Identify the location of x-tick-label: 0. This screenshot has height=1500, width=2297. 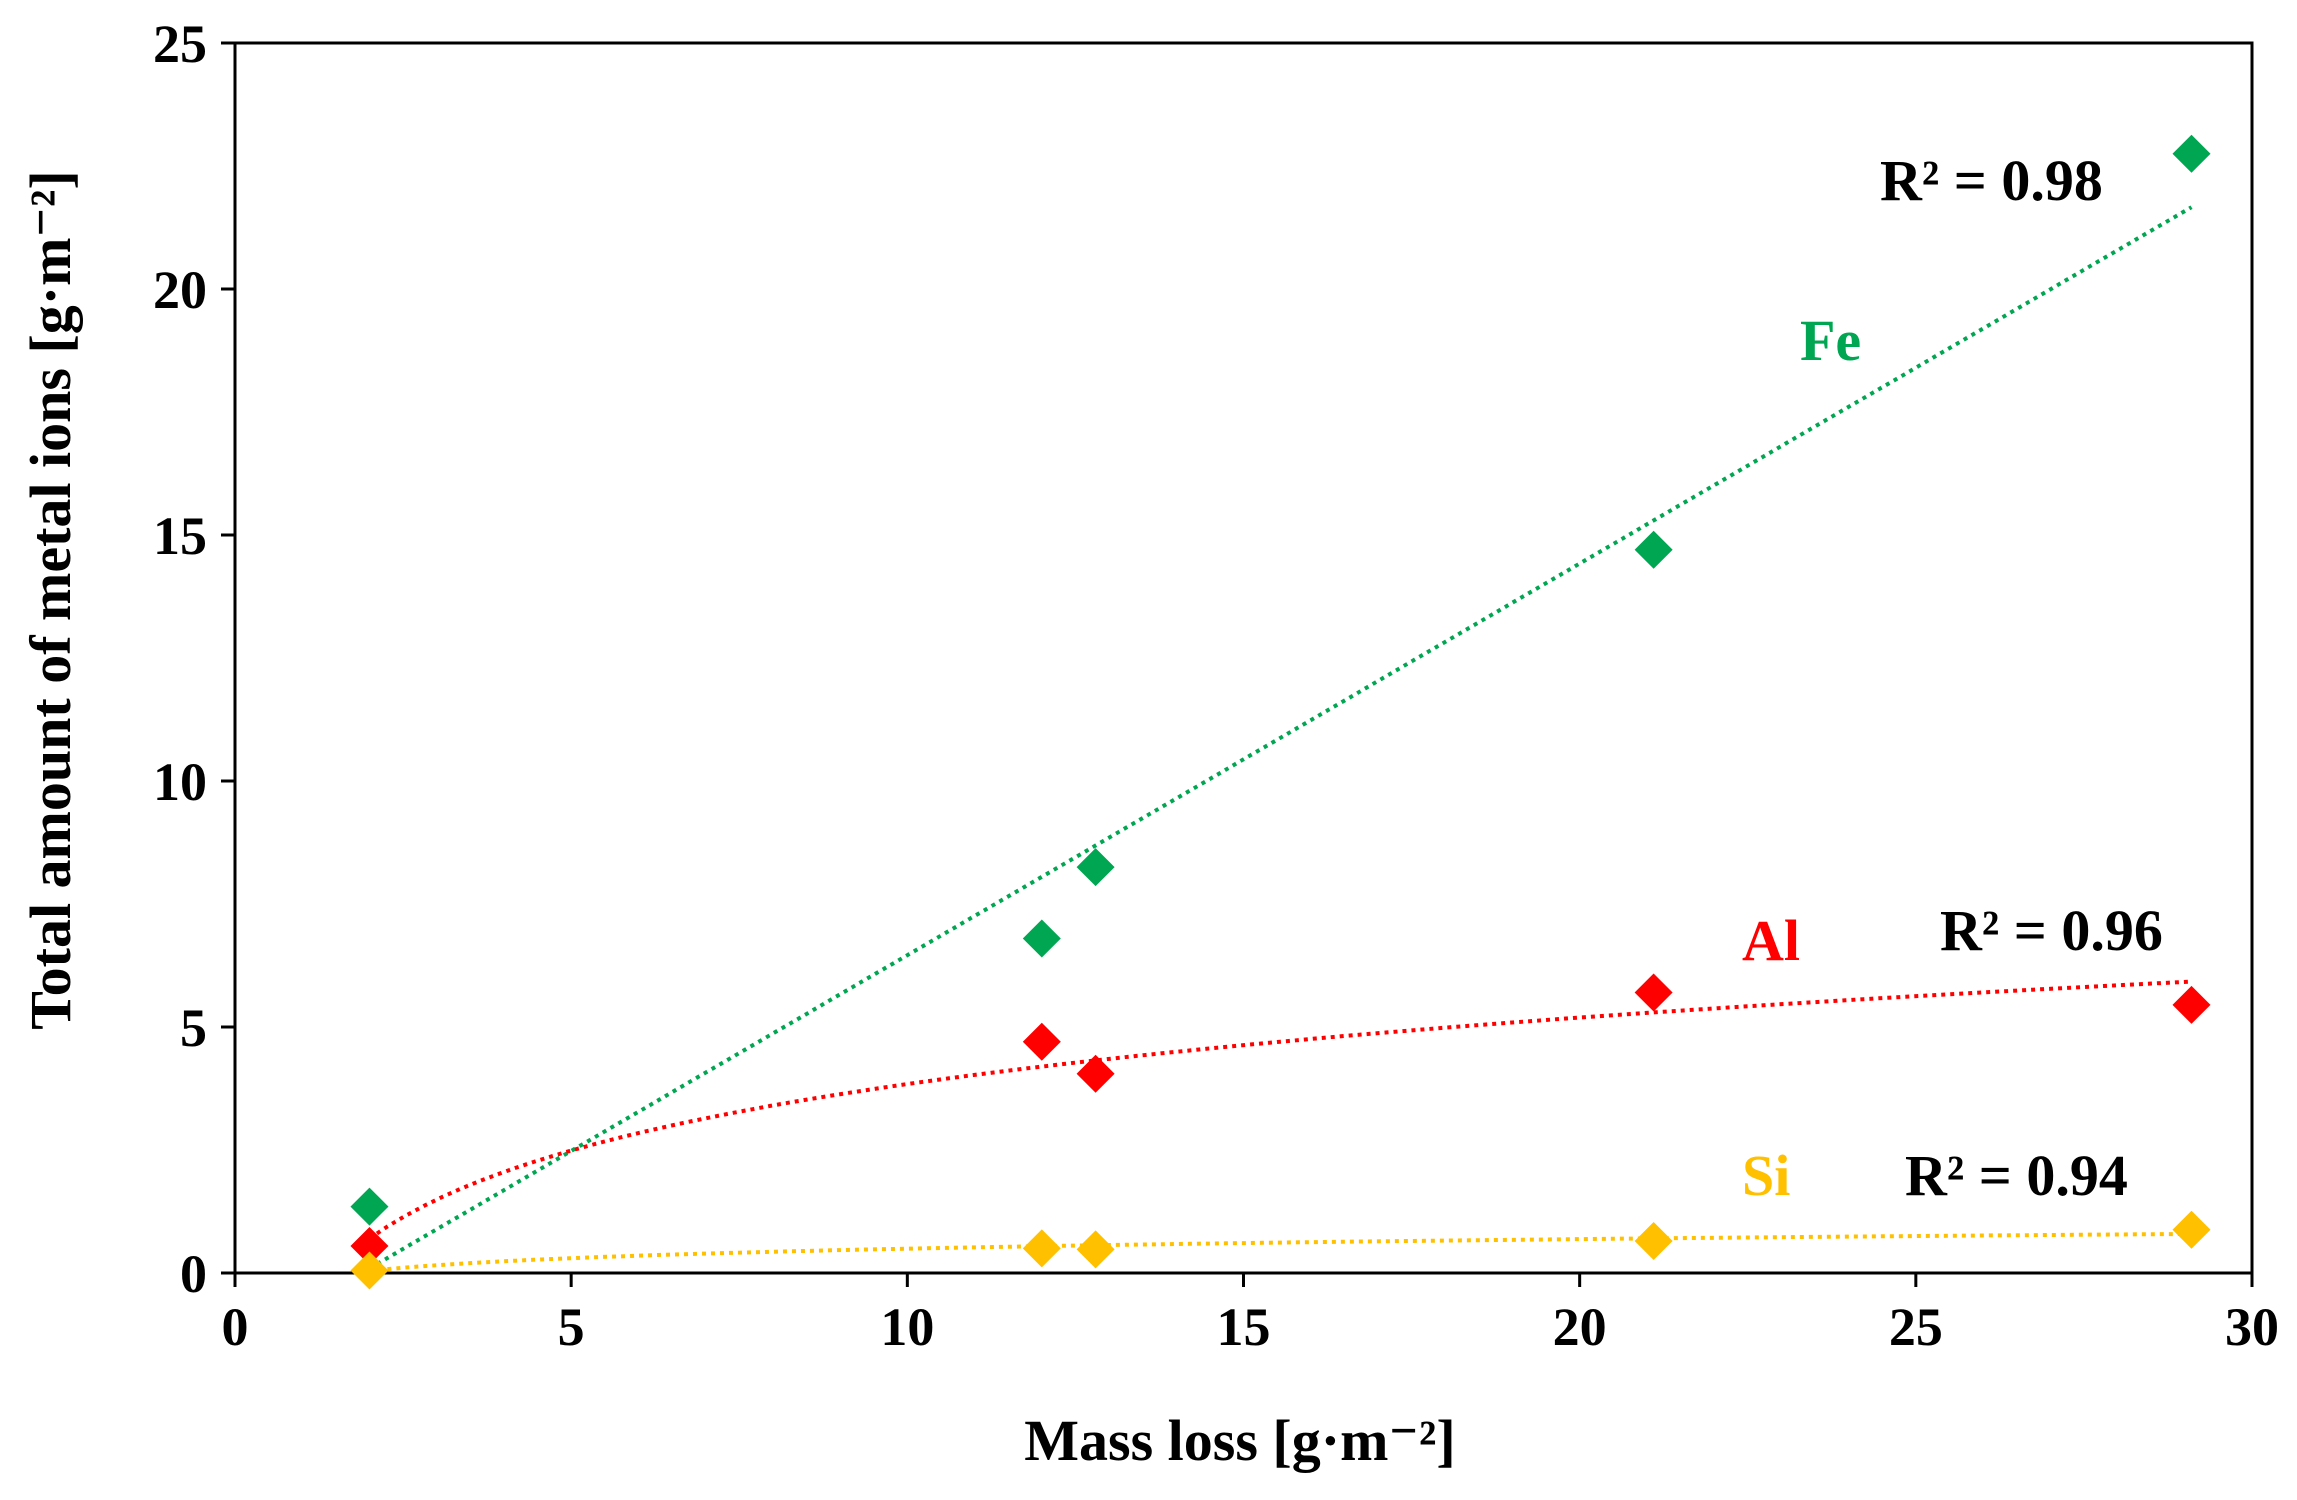
(235, 1327).